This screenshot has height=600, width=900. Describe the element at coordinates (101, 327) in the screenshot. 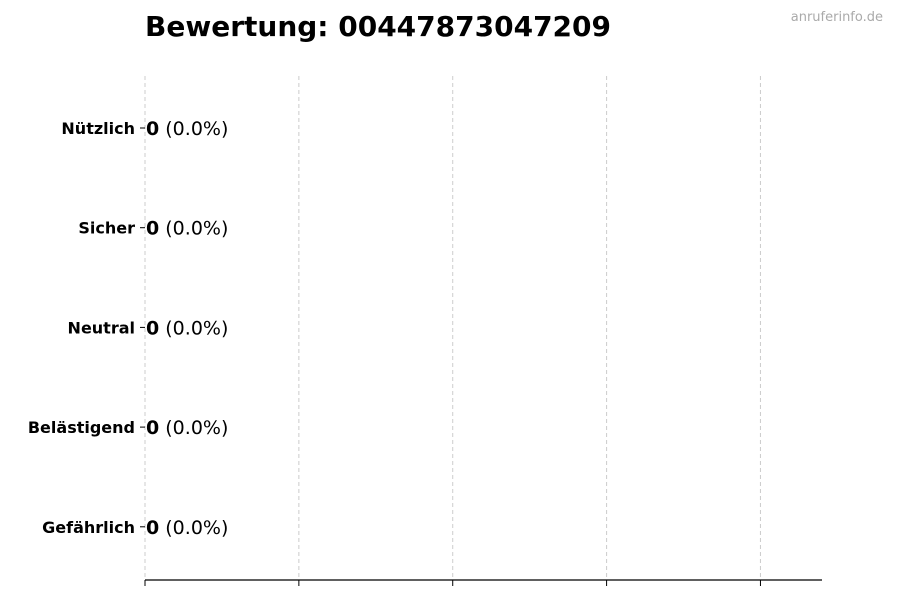

I see `category-label: Neutral` at that location.